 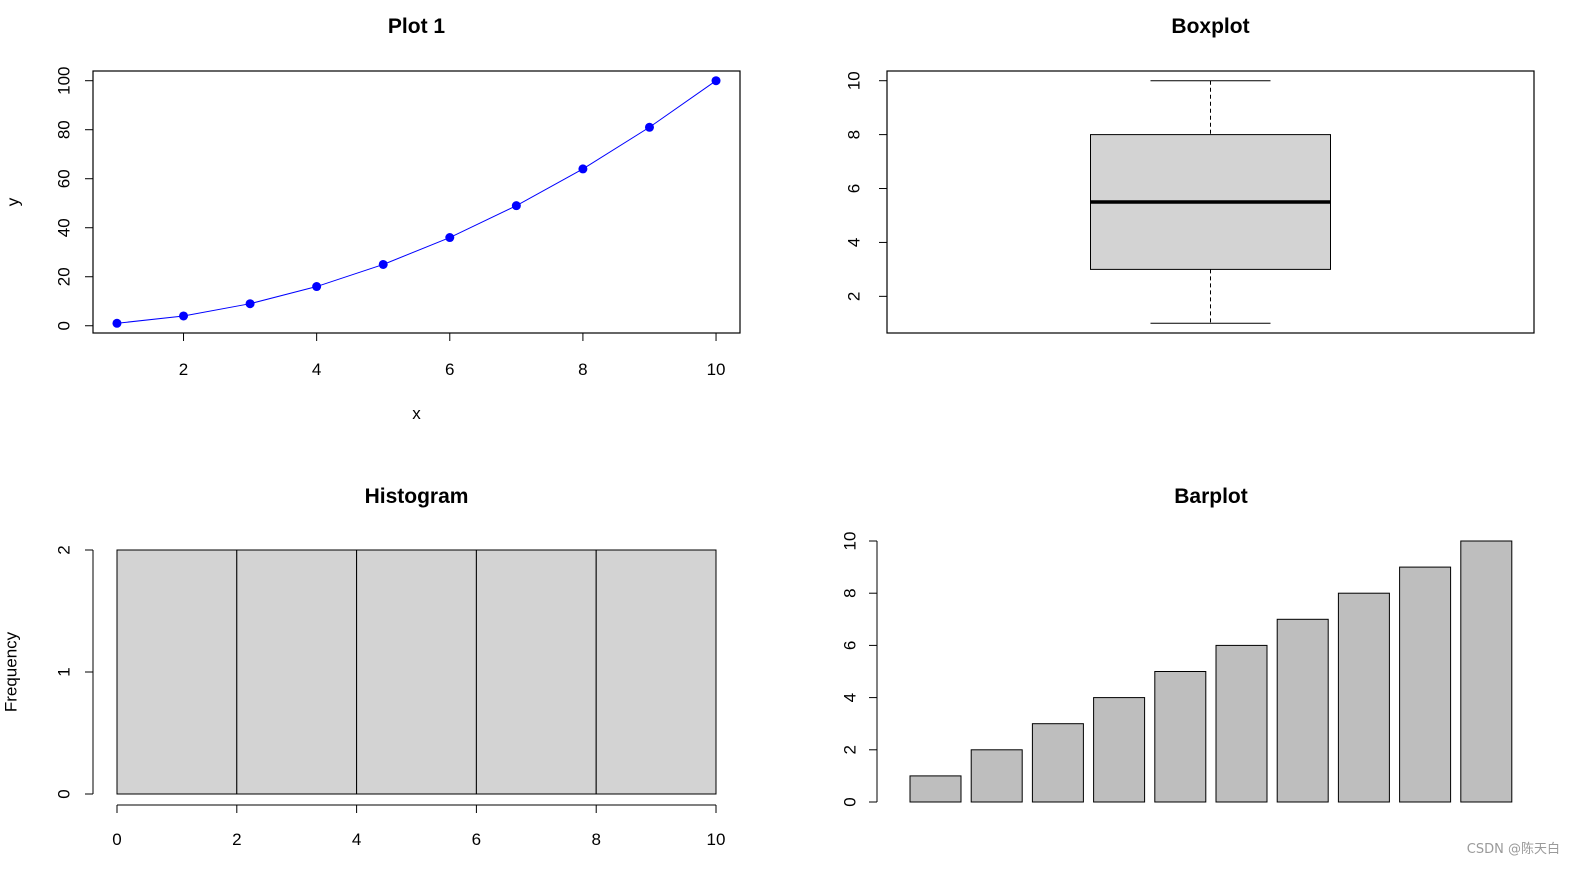 I want to click on barplot-title: Barplot, so click(x=1211, y=496).